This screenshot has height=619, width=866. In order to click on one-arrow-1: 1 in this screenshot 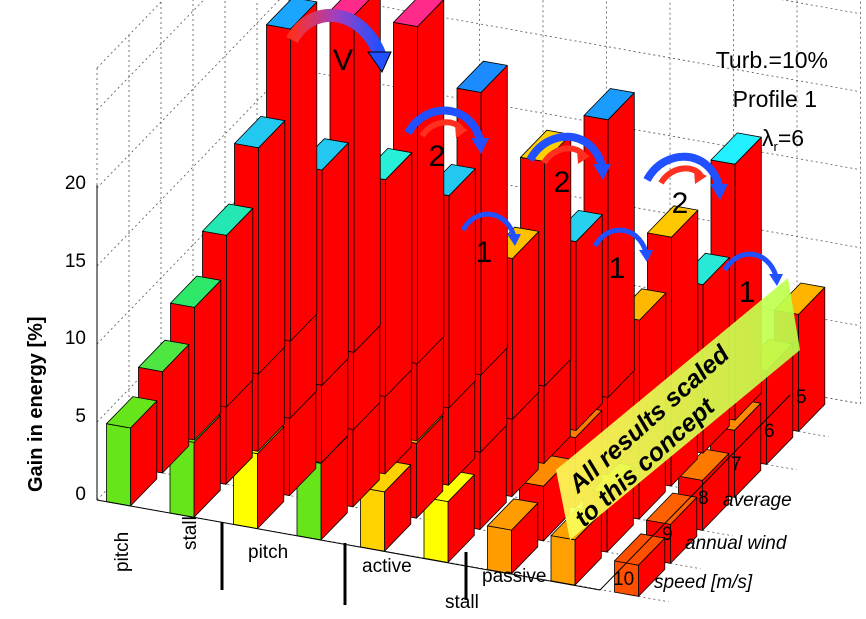, I will do `click(490, 240)`.